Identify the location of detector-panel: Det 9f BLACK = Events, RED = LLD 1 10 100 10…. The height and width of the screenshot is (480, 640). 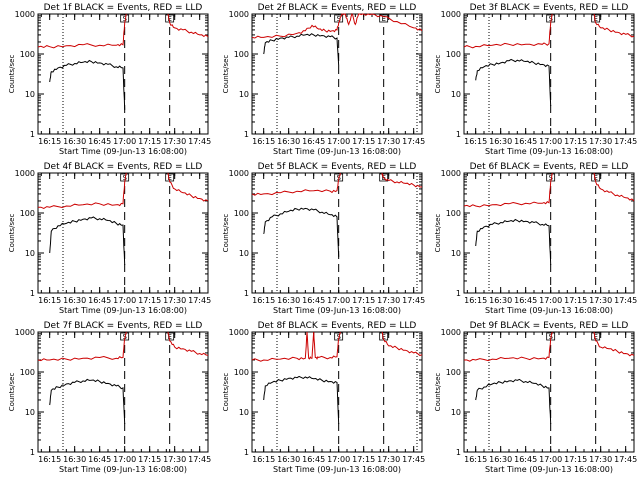
(535, 397).